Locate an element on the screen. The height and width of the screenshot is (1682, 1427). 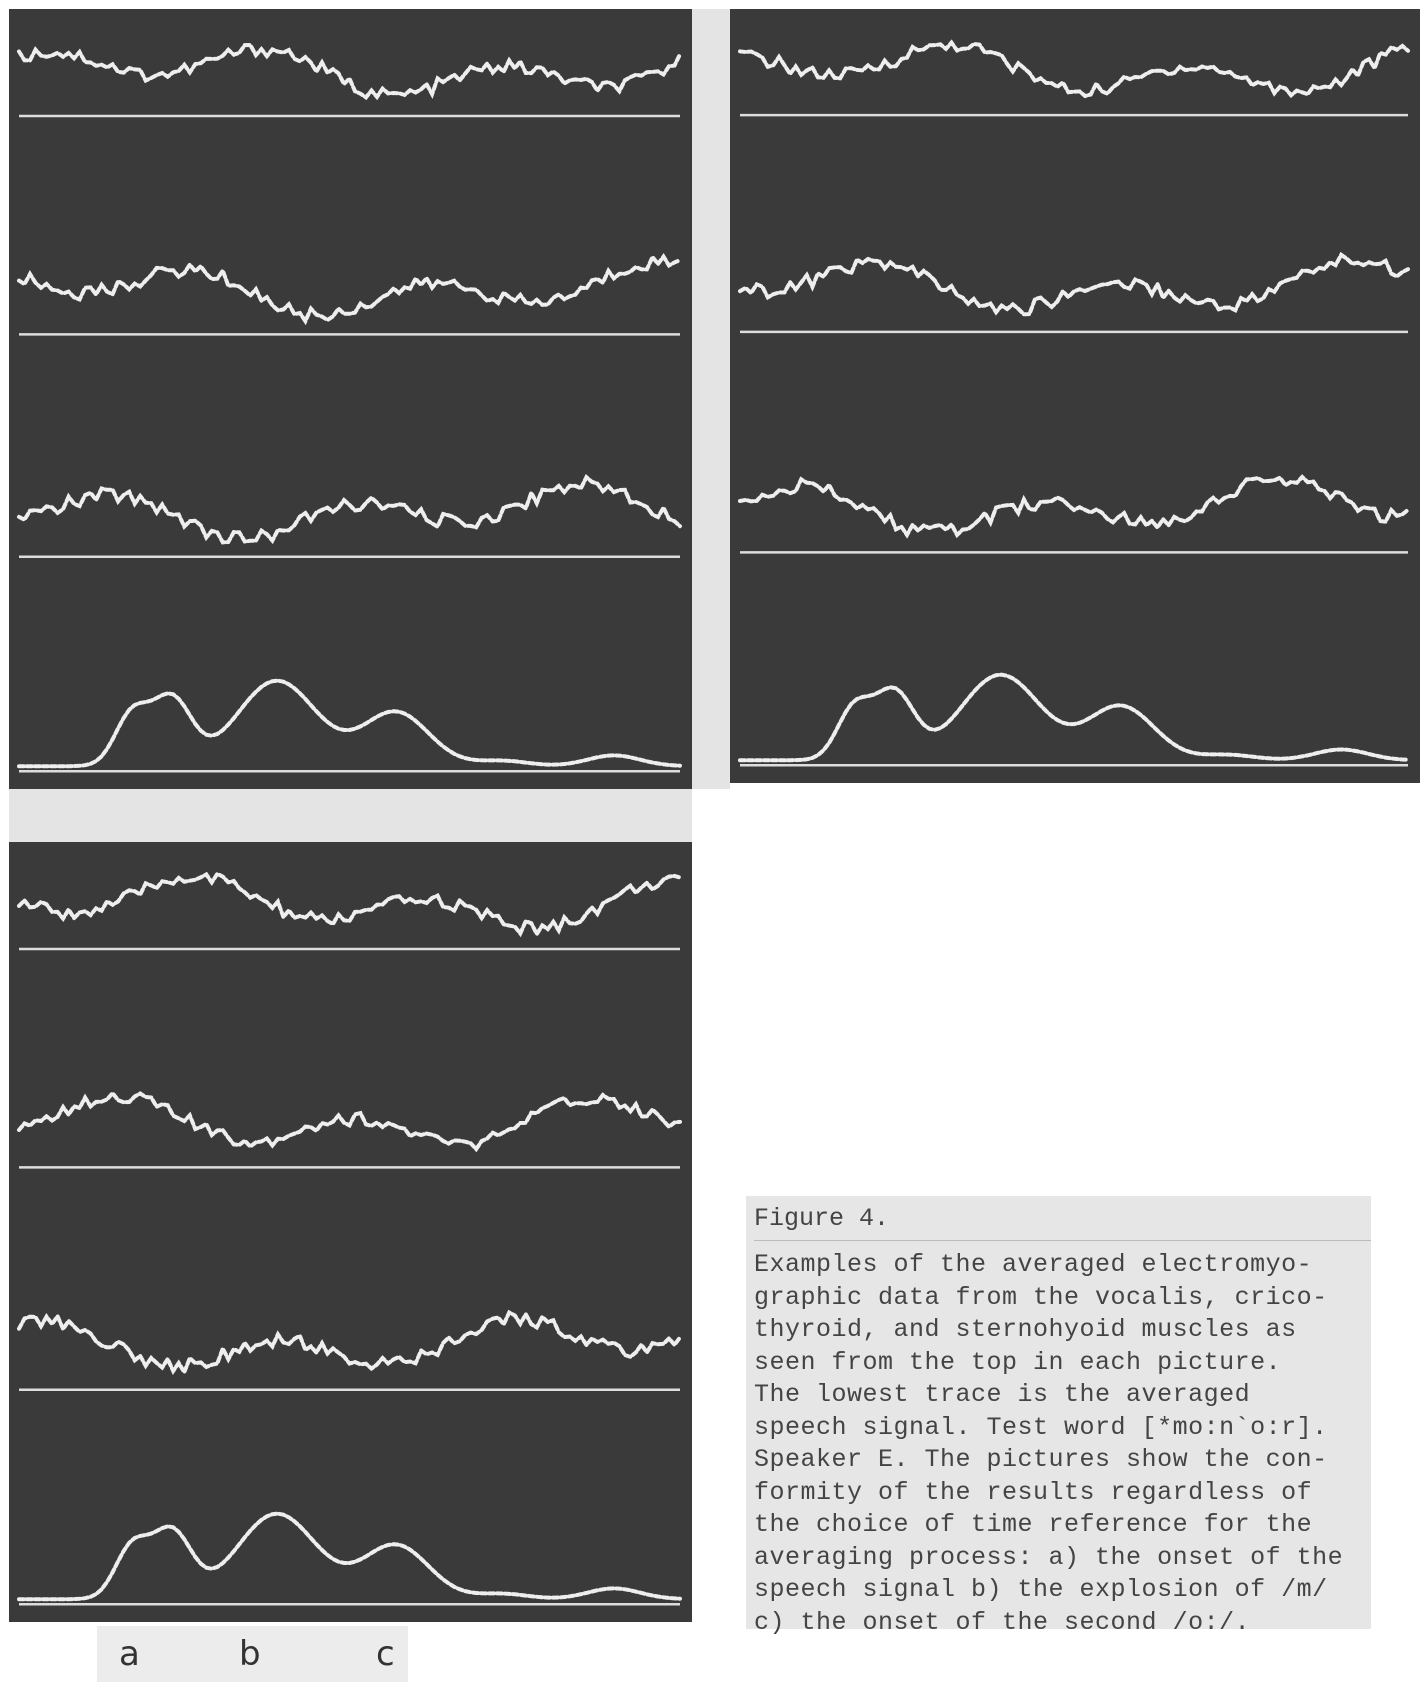
panel-label: a is located at coordinates (129, 1654).